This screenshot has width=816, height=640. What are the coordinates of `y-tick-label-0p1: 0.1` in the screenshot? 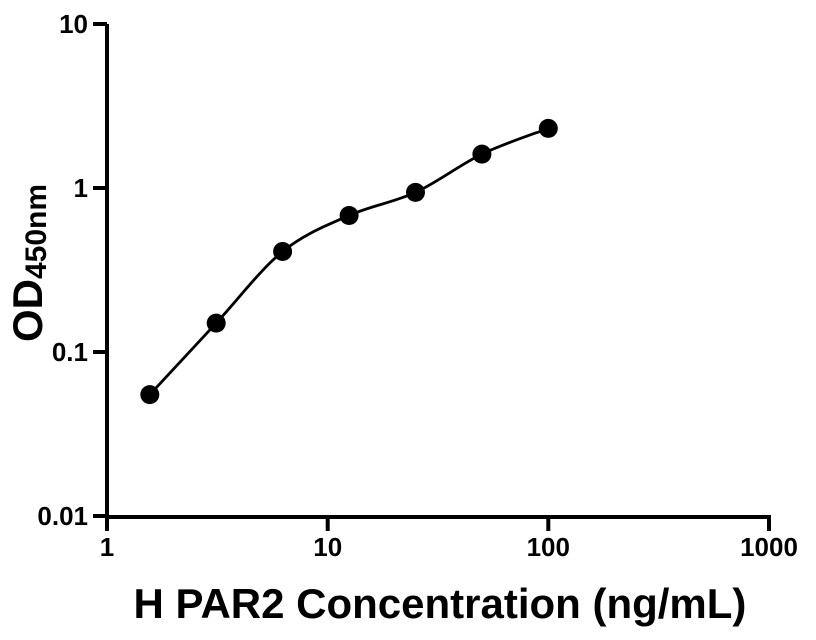 It's located at (70, 352).